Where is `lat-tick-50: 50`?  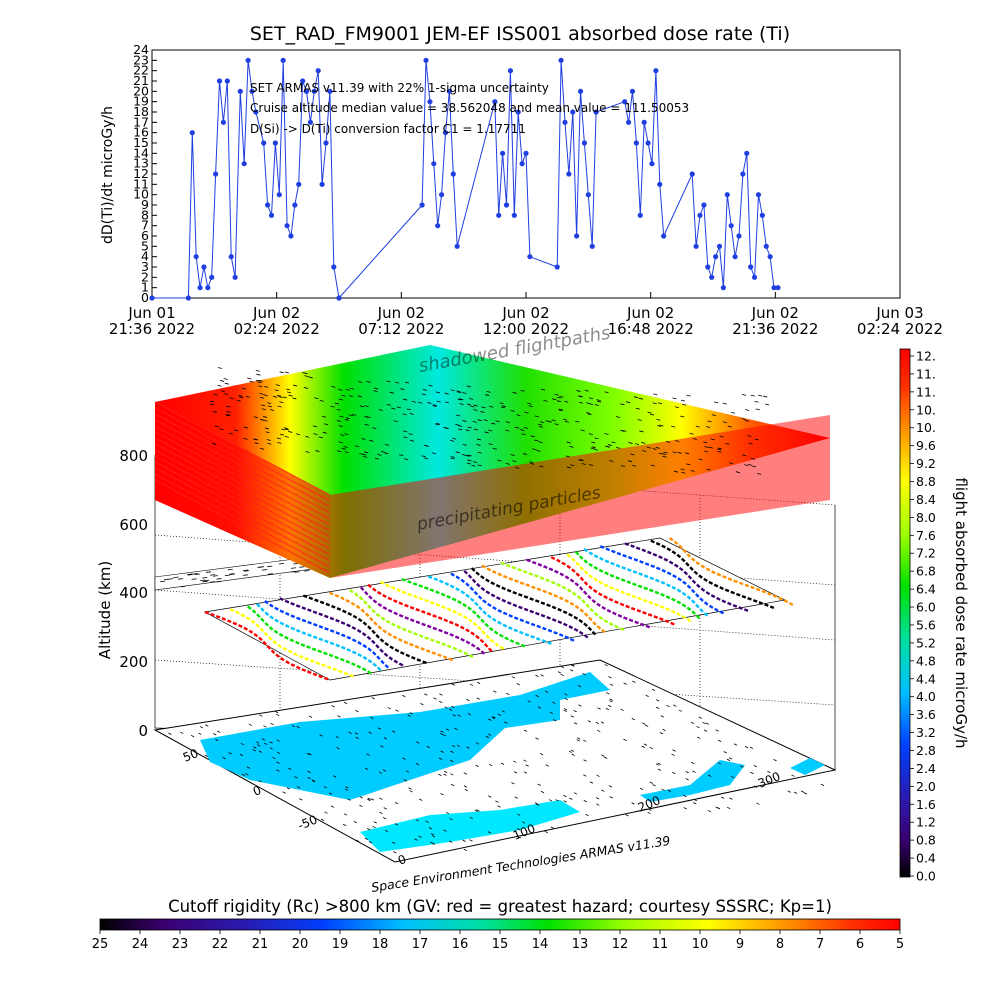 lat-tick-50: 50 is located at coordinates (190, 755).